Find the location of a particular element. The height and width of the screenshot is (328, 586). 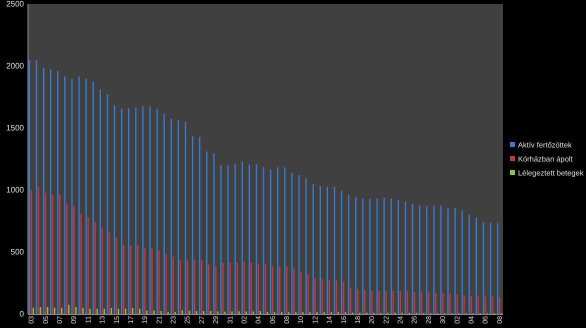

y-tick-label: 2500 is located at coordinates (15, 4).